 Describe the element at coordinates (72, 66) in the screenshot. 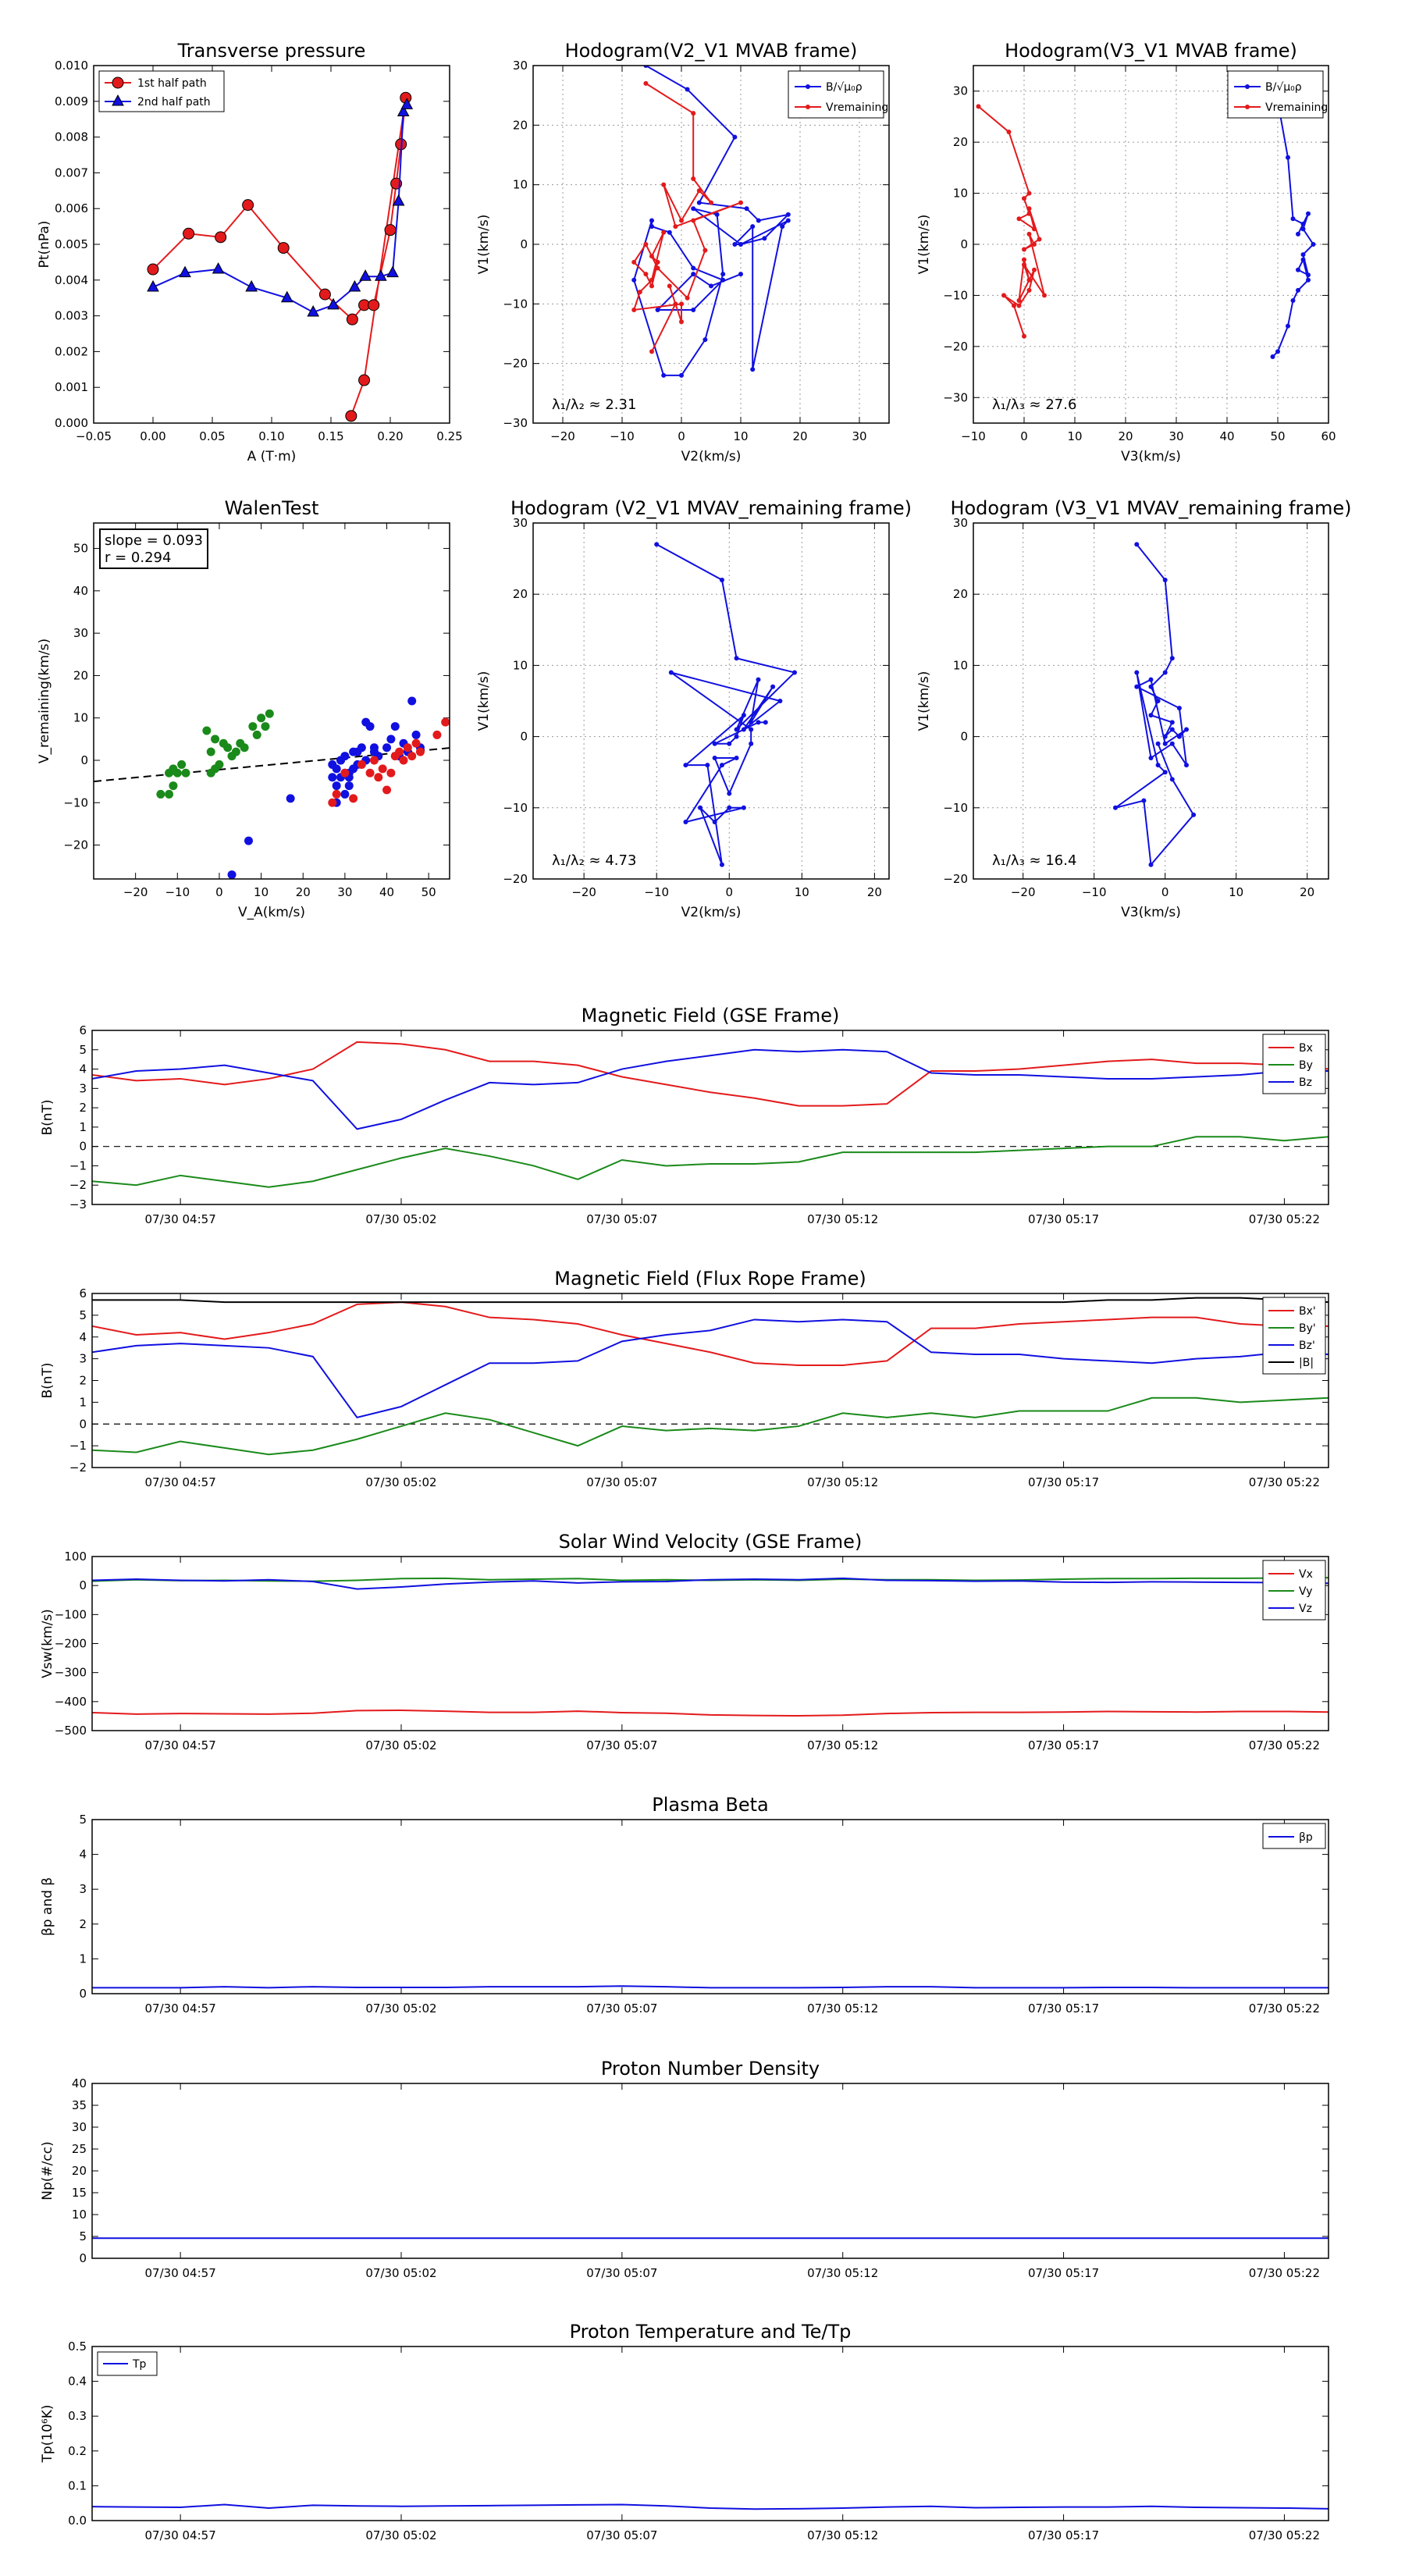

I see `y-tick-label: 0.010` at that location.